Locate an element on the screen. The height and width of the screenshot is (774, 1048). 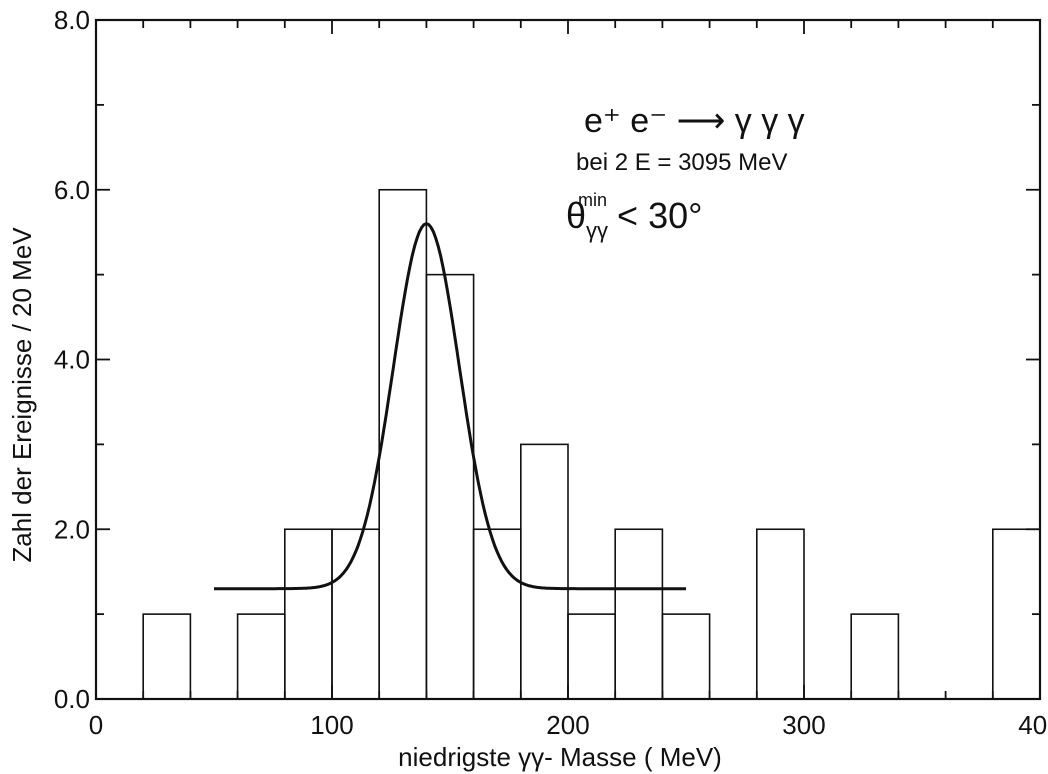
angle-superscript: min is located at coordinates (592, 200).